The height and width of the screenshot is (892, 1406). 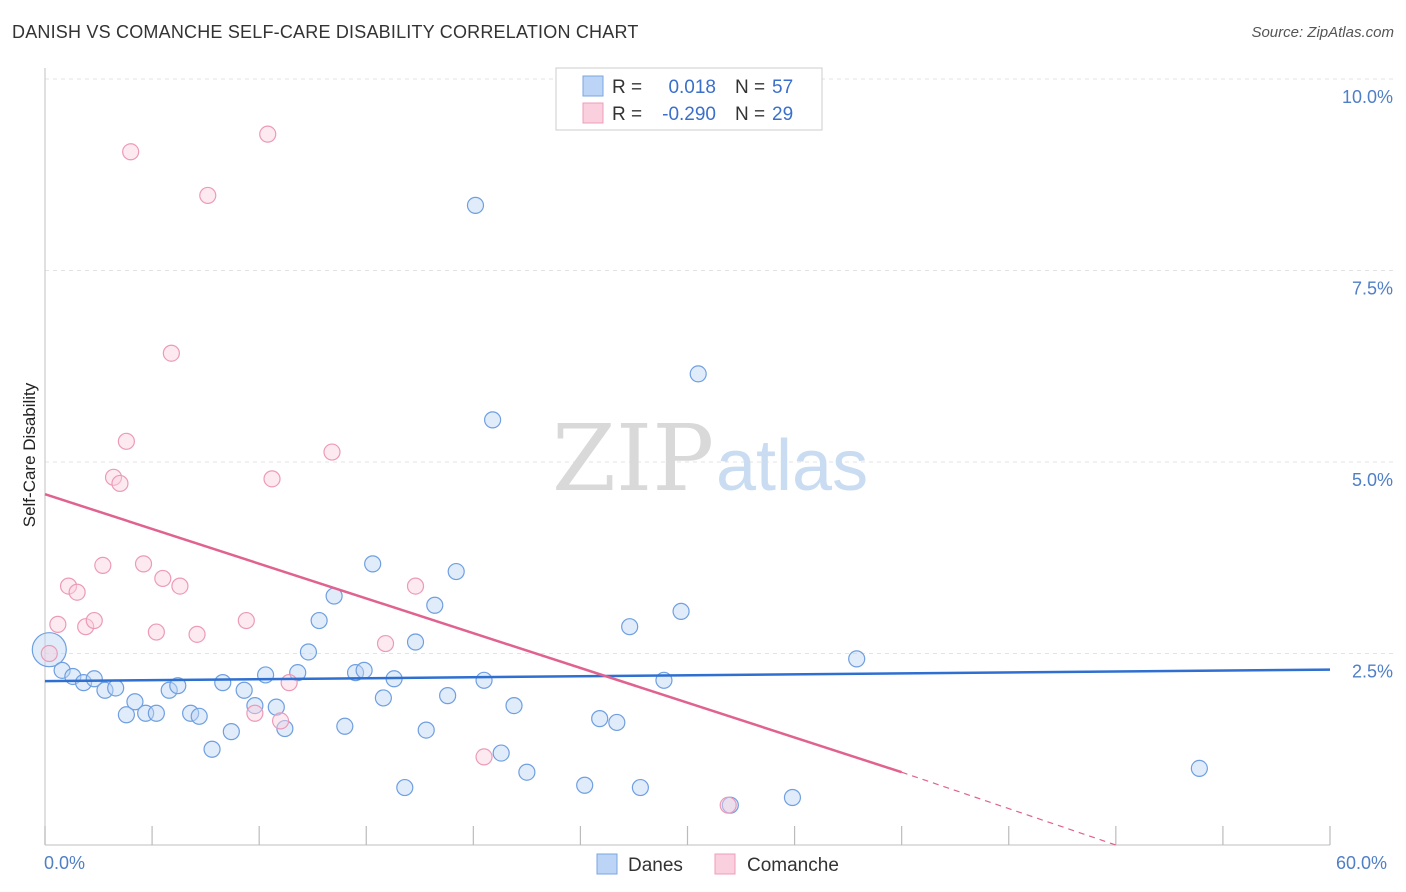 I want to click on watermark-atlas: atlas, so click(x=792, y=466).